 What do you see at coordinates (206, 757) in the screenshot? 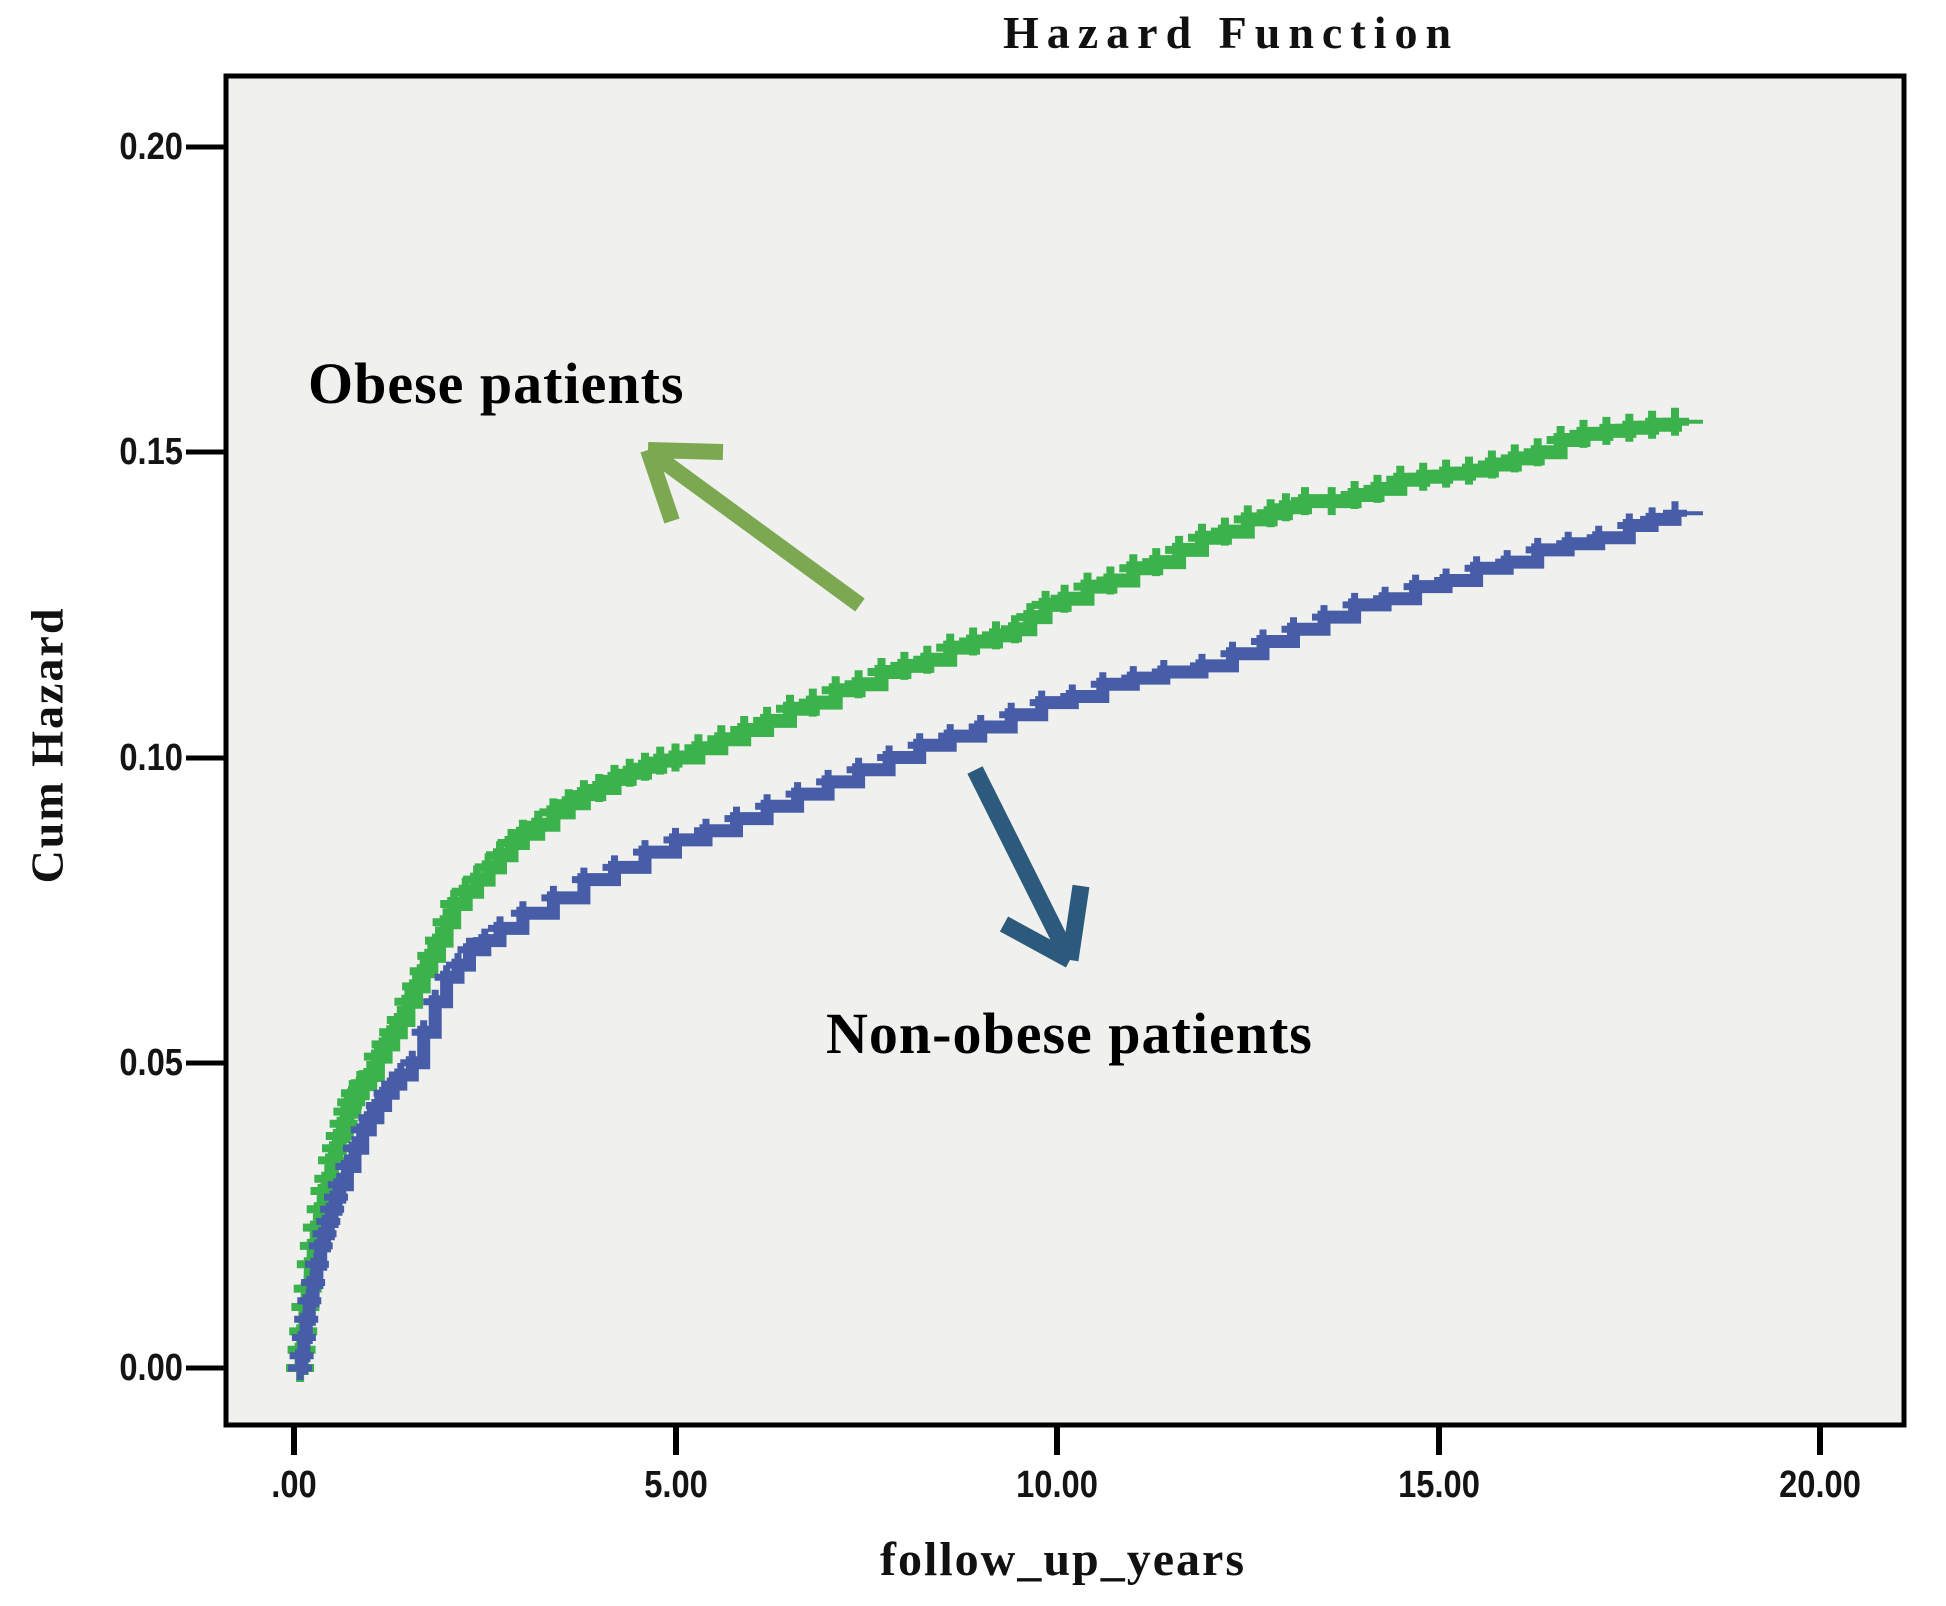
I see `y-axis-tick-marks` at bounding box center [206, 757].